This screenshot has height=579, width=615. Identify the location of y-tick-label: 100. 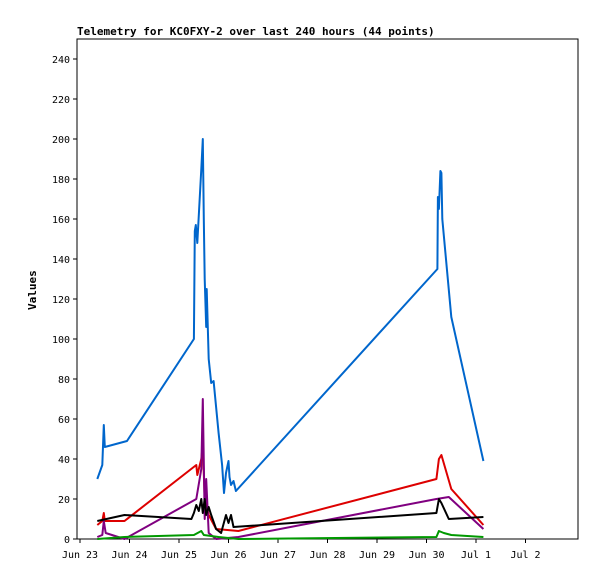
(61, 340).